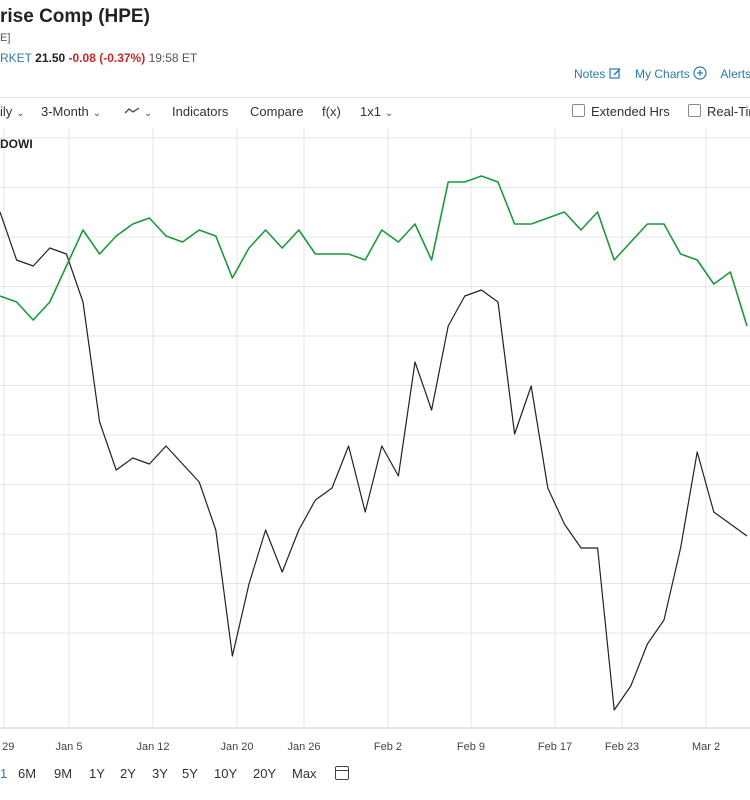 The height and width of the screenshot is (800, 750). Describe the element at coordinates (555, 747) in the screenshot. I see `x-tick-label: Feb 17` at that location.